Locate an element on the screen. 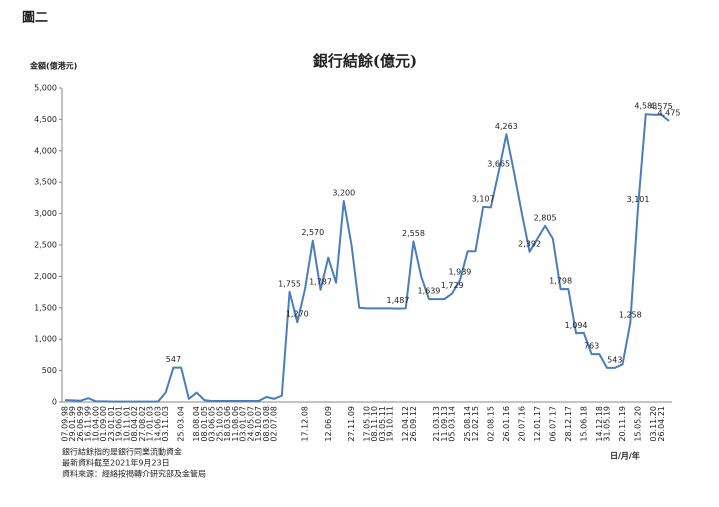 This screenshot has height=507, width=719. note: 資料來源：經絡按揭轉介研究部及金管局 is located at coordinates (134, 474).